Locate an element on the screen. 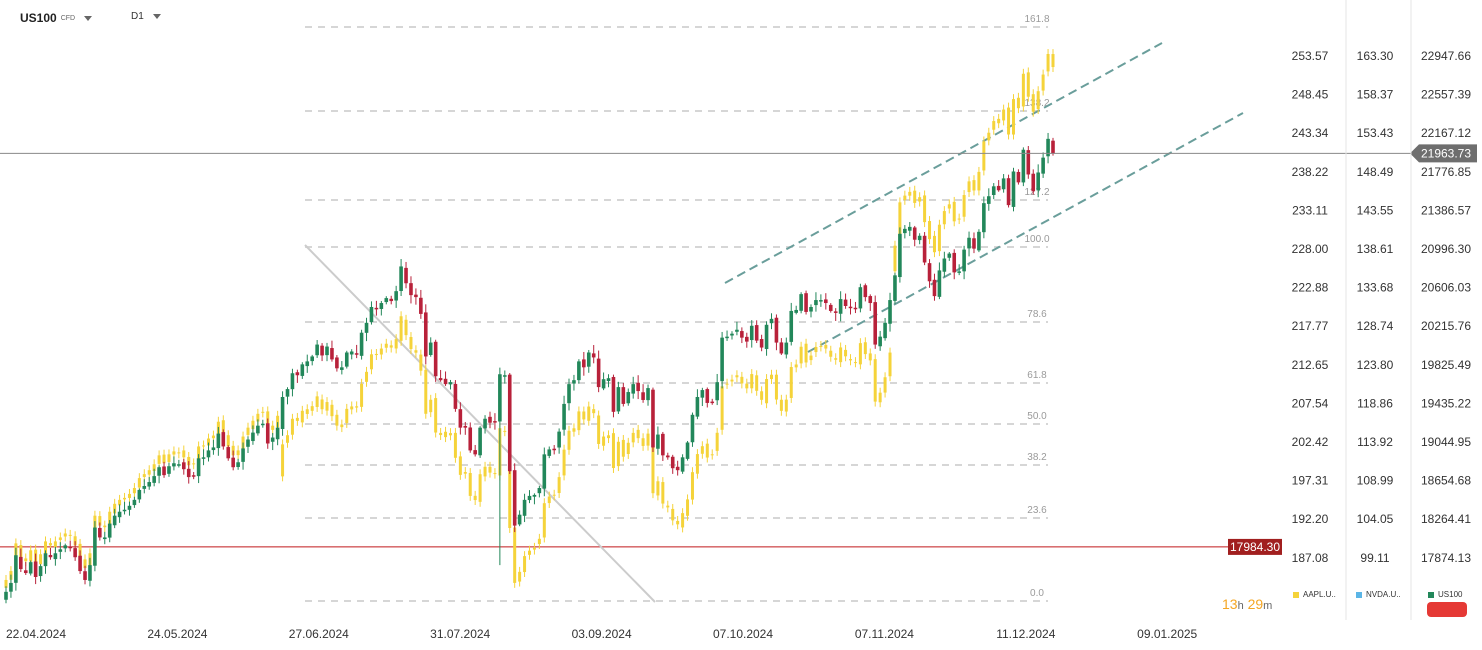 The width and height of the screenshot is (1482, 650). support-line: 17984.30 is located at coordinates (641, 546).